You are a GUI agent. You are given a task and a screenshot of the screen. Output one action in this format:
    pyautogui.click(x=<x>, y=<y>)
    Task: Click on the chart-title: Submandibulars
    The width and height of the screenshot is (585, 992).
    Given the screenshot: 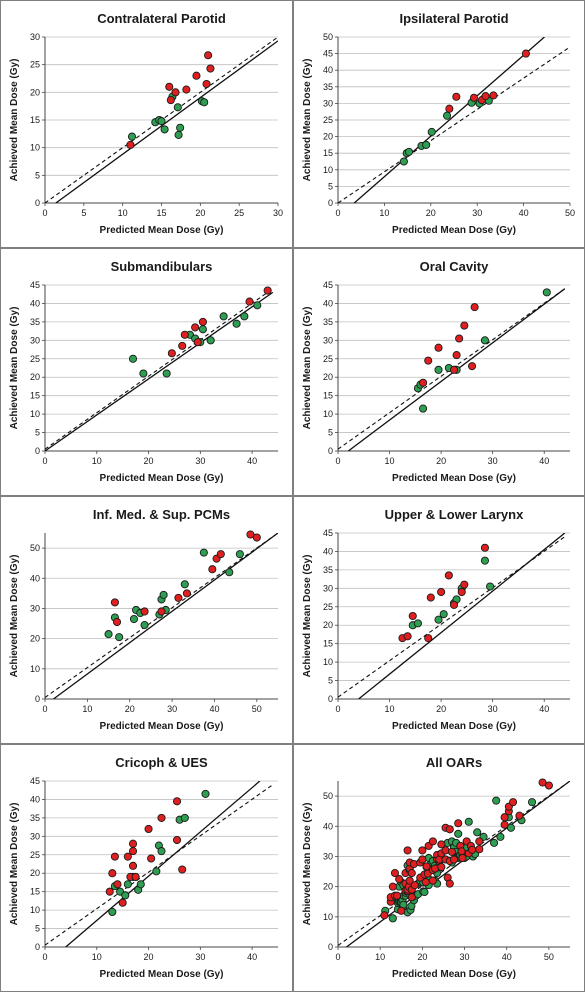 What is the action you would take?
    pyautogui.click(x=162, y=266)
    